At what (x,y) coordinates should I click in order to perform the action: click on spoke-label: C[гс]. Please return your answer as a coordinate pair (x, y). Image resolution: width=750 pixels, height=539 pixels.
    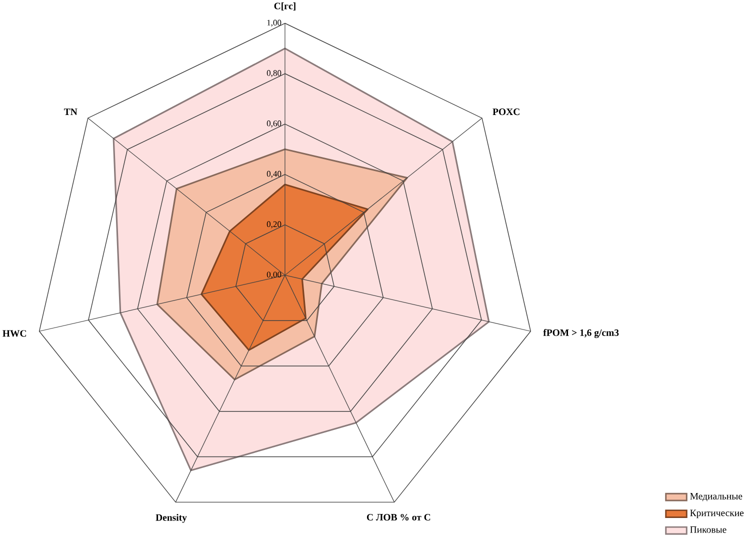
    Looking at the image, I should click on (285, 6).